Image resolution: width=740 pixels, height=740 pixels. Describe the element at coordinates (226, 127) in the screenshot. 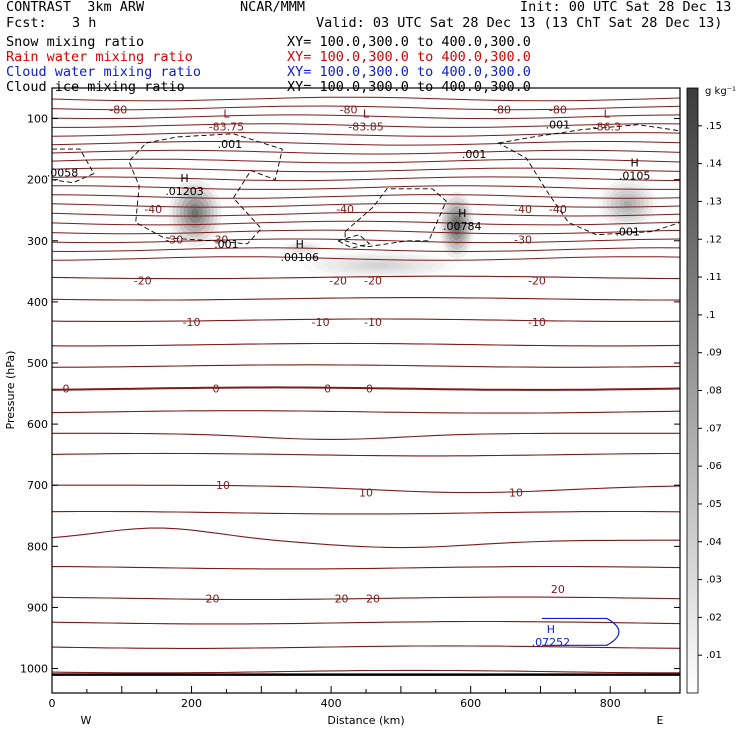

I see `extremum-value-0: -83.75` at that location.